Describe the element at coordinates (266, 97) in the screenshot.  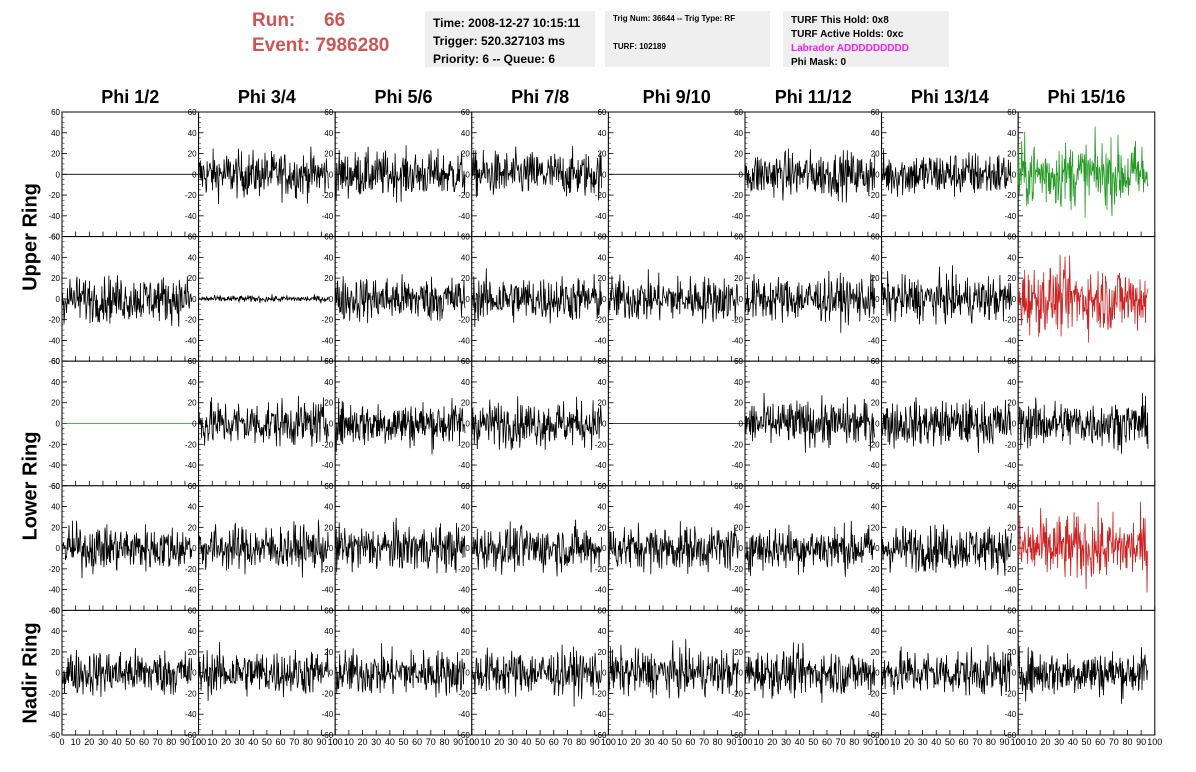
I see `phi-title: Phi 3/4` at that location.